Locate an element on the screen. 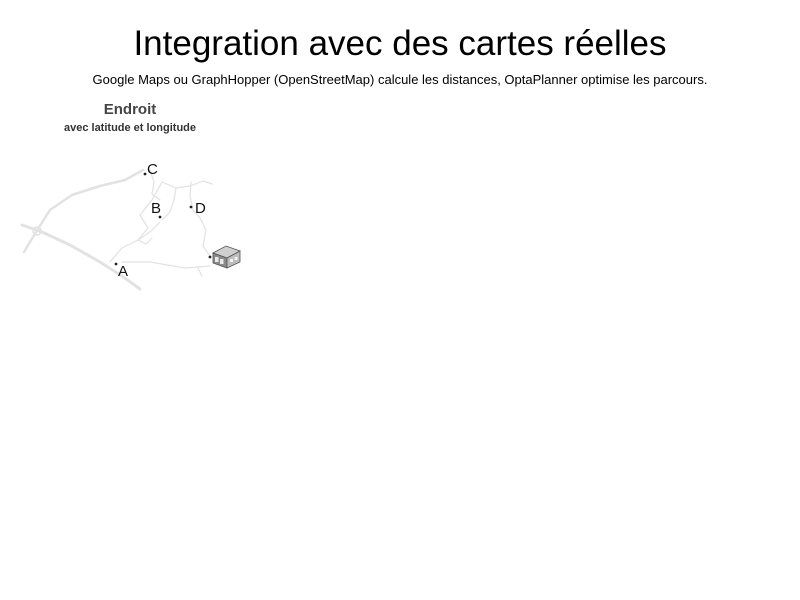 This screenshot has height=600, width=800. location-label-d: D is located at coordinates (200, 208).